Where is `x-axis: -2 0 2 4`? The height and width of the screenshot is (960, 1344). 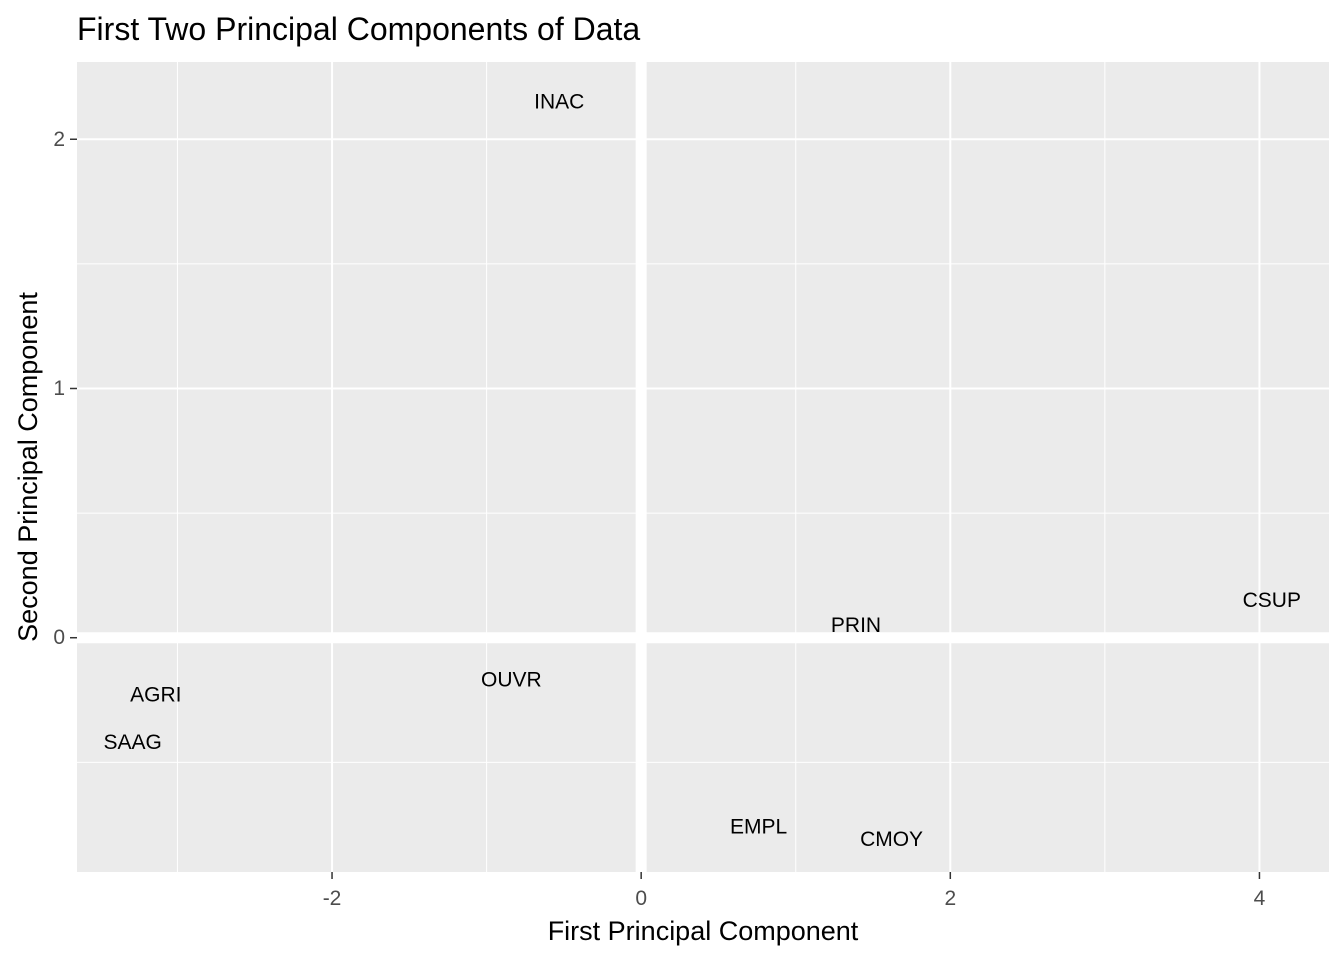
x-axis: -2 0 2 4 is located at coordinates (794, 891).